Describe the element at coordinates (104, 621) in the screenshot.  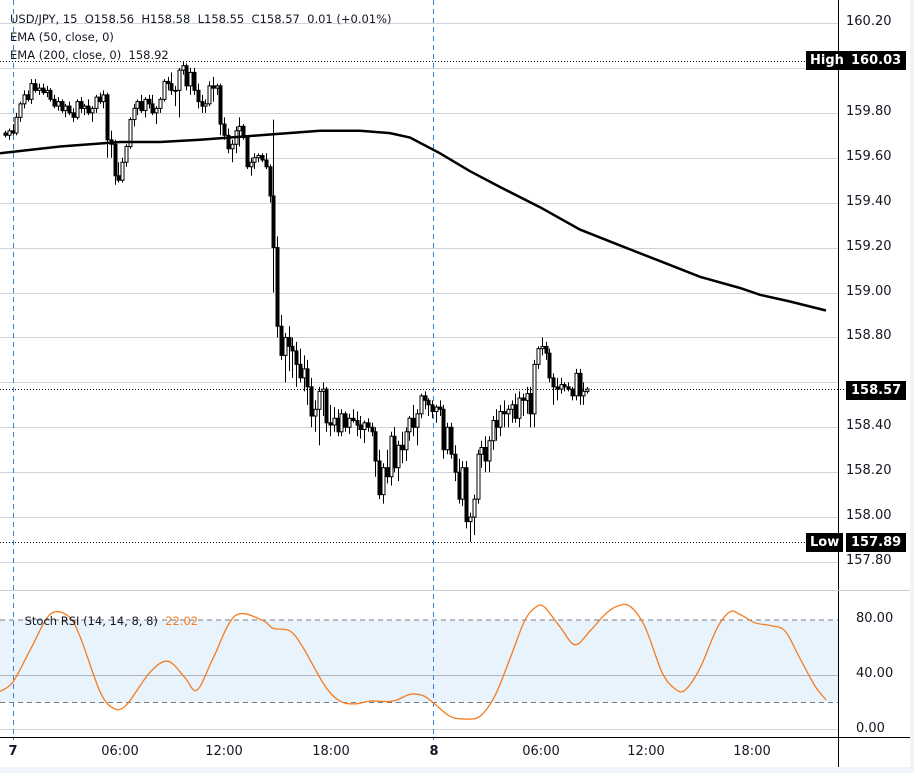
I see `stoch-rsi-legend: Stoch RSI (14, 14, 8, 8) 22.02` at that location.